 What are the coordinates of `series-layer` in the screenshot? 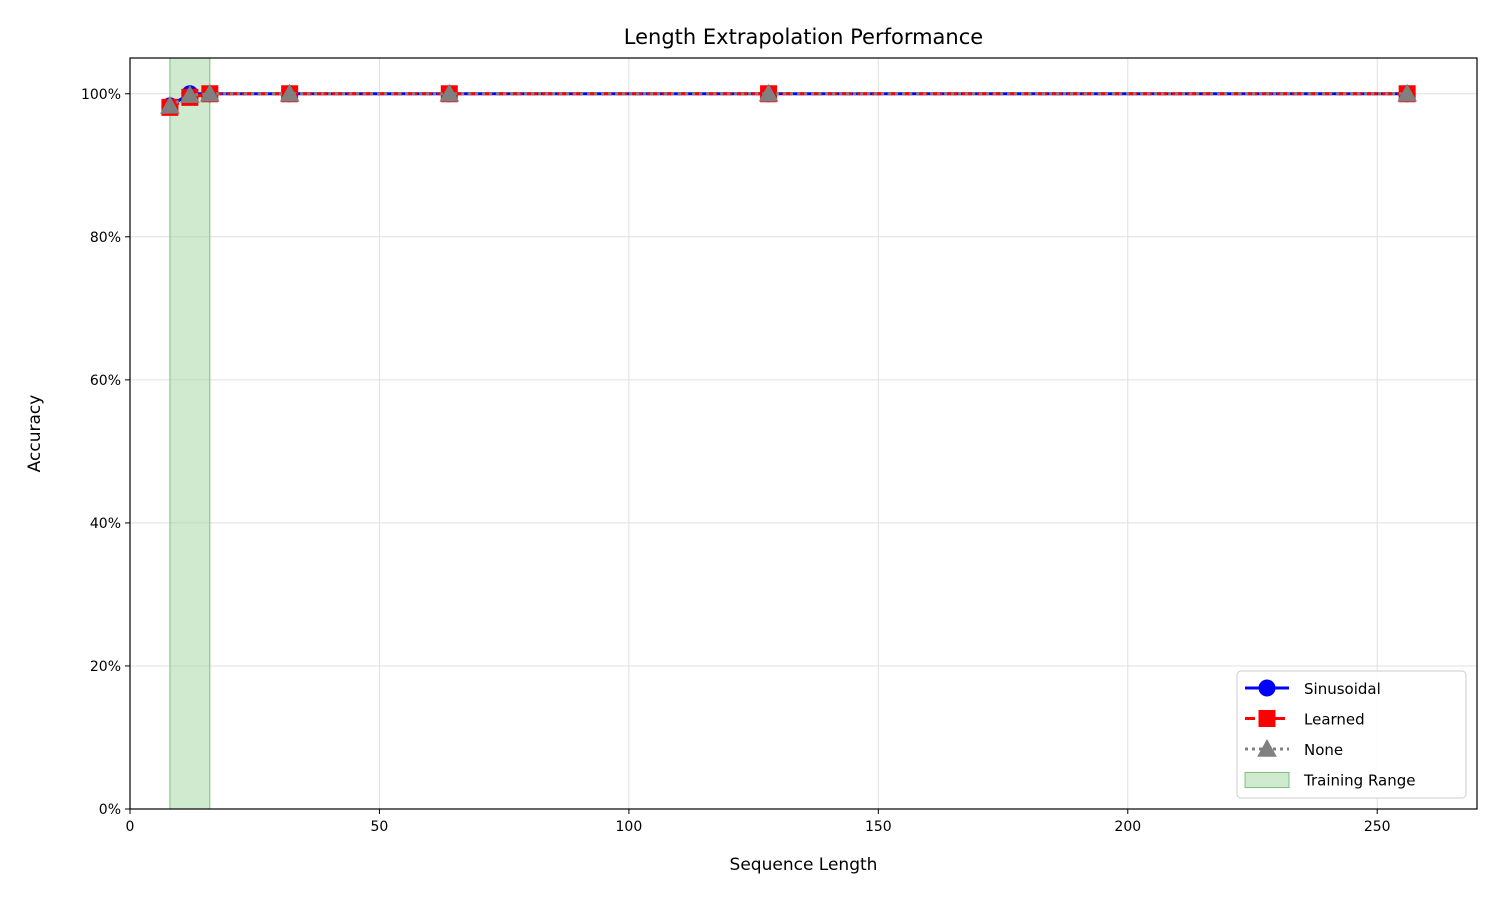 It's located at (789, 99).